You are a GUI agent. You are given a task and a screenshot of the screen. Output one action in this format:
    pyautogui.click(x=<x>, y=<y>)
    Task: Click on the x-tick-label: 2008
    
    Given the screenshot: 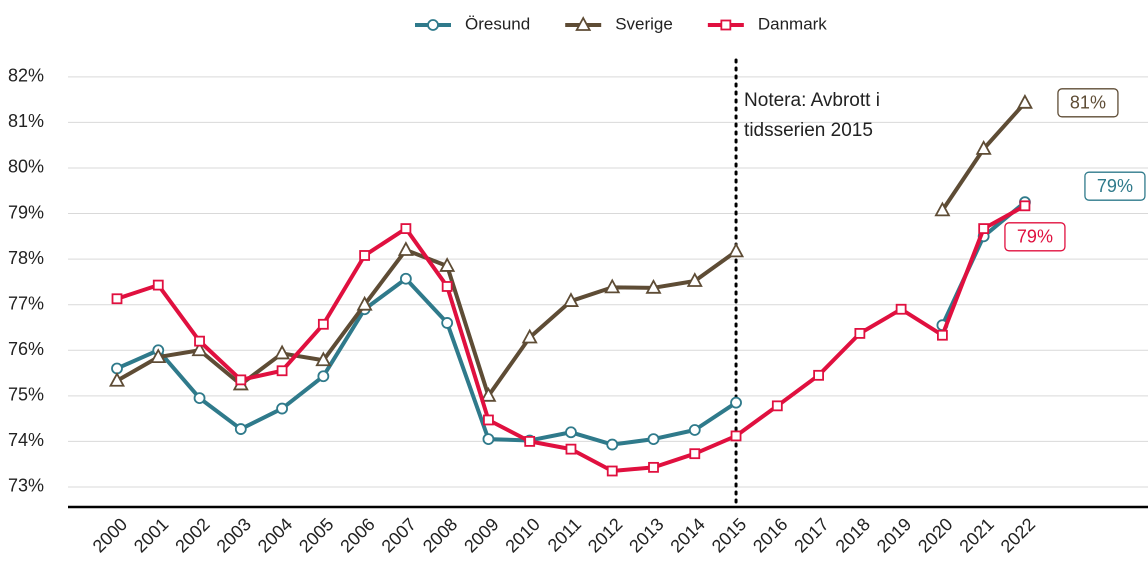 What is the action you would take?
    pyautogui.click(x=440, y=535)
    